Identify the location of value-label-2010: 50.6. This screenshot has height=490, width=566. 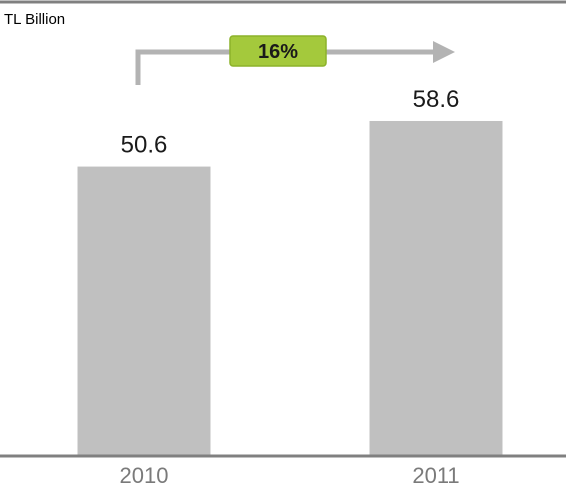
(144, 145).